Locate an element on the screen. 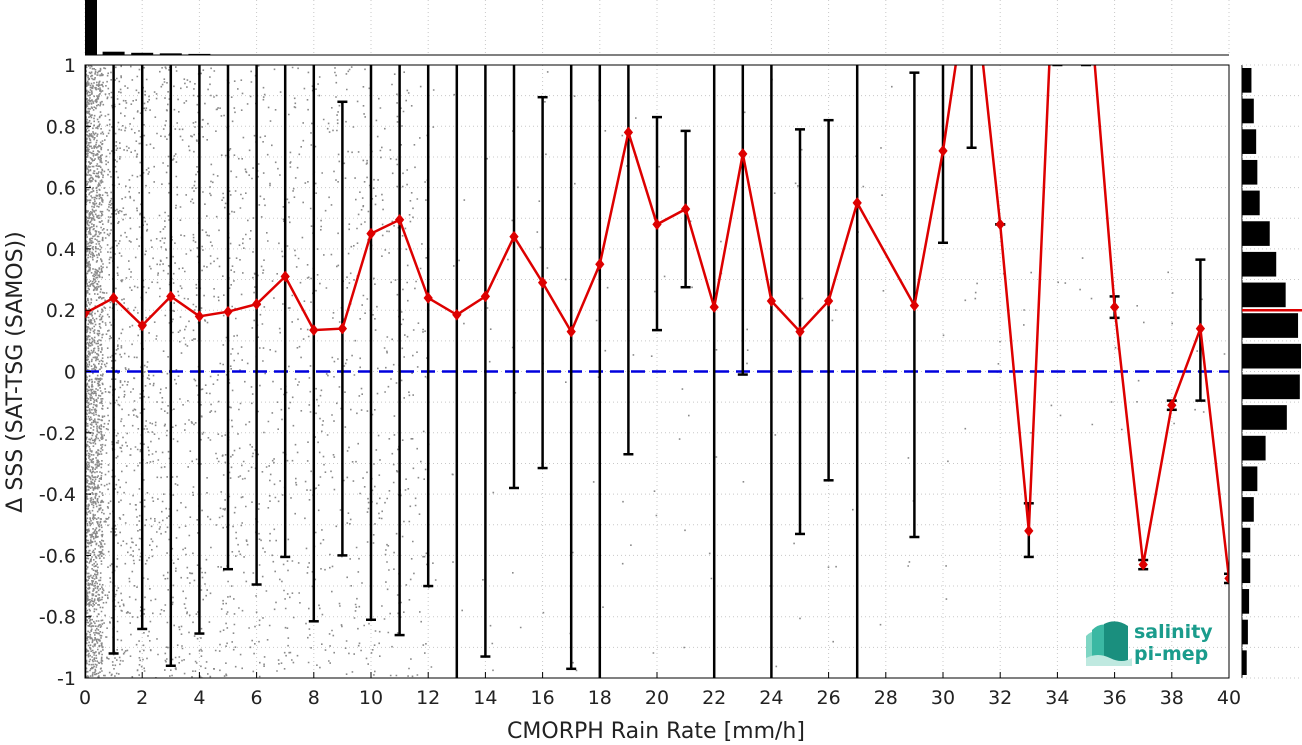 The image size is (1302, 745). x-tick-label: 36 is located at coordinates (1115, 698).